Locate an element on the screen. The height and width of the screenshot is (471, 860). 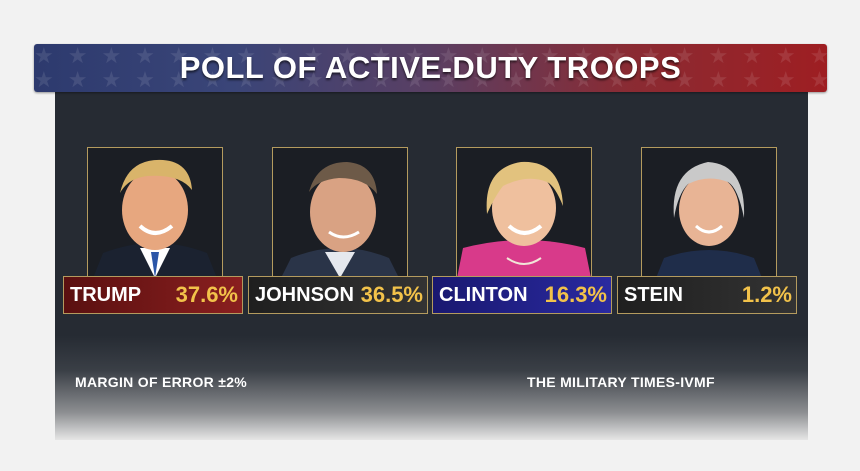
candidate-percent: 1.2% is located at coordinates (766, 294).